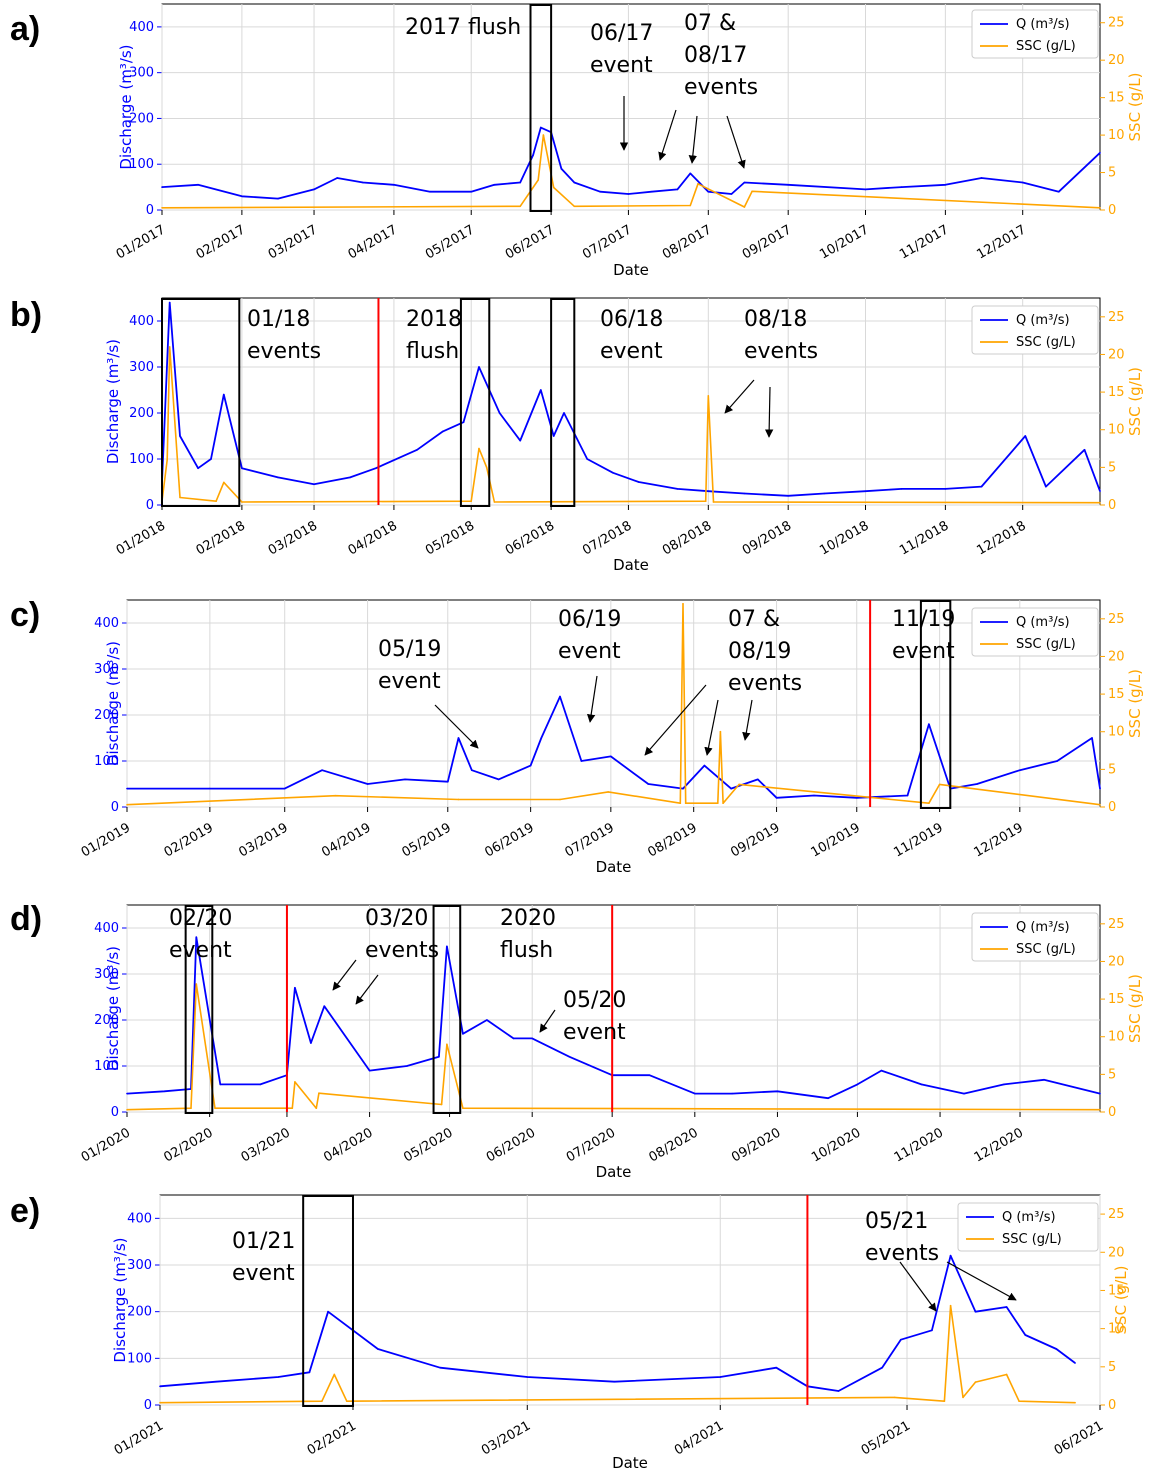  Describe the element at coordinates (528, 934) in the screenshot. I see `annotation-text: 2020 flush` at that location.